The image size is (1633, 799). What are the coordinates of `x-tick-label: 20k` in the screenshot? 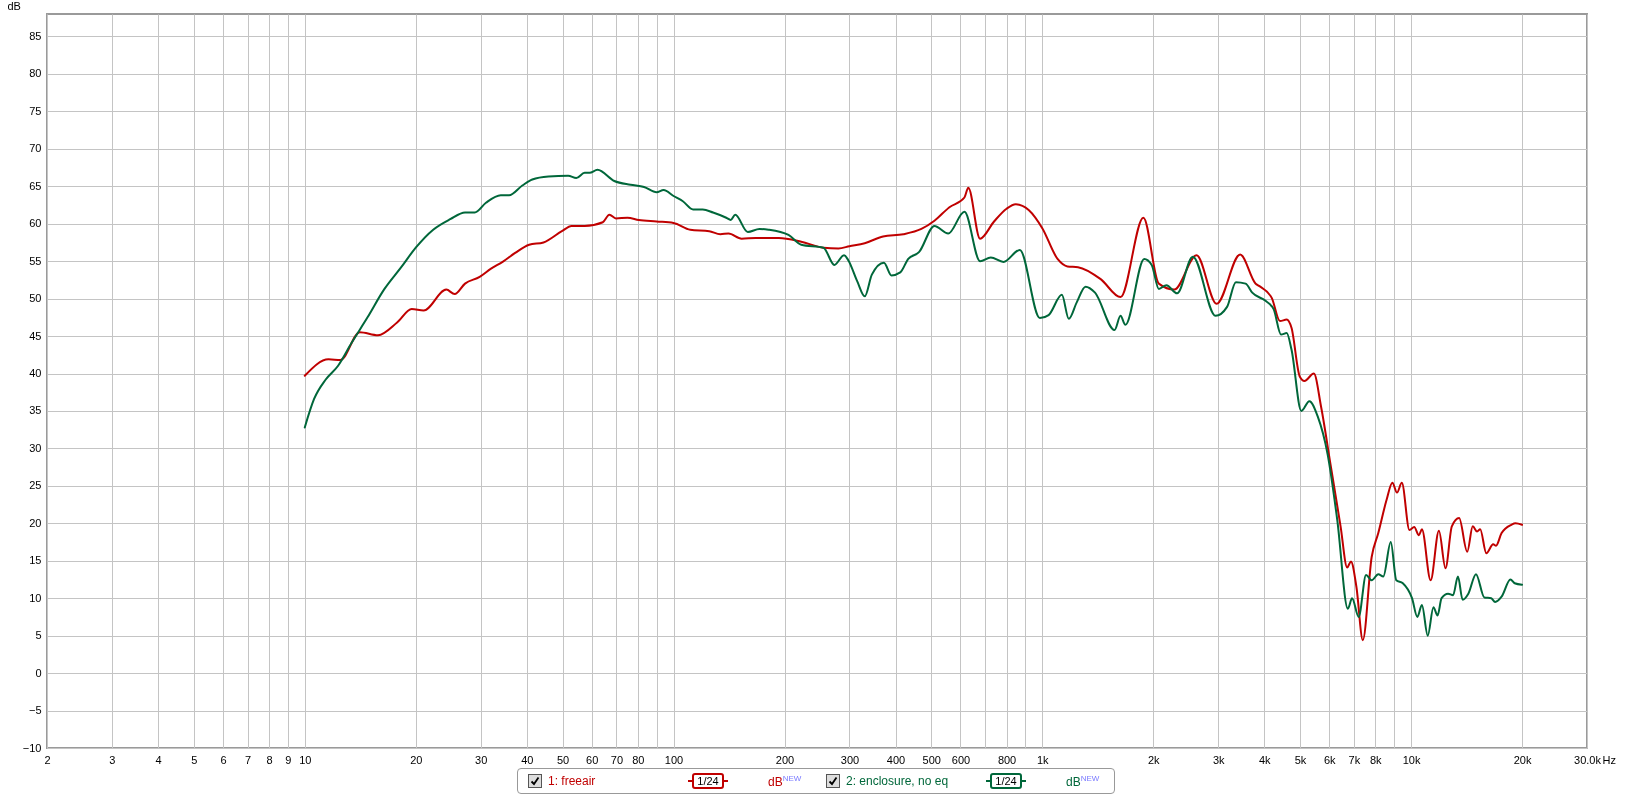 It's located at (1522, 759).